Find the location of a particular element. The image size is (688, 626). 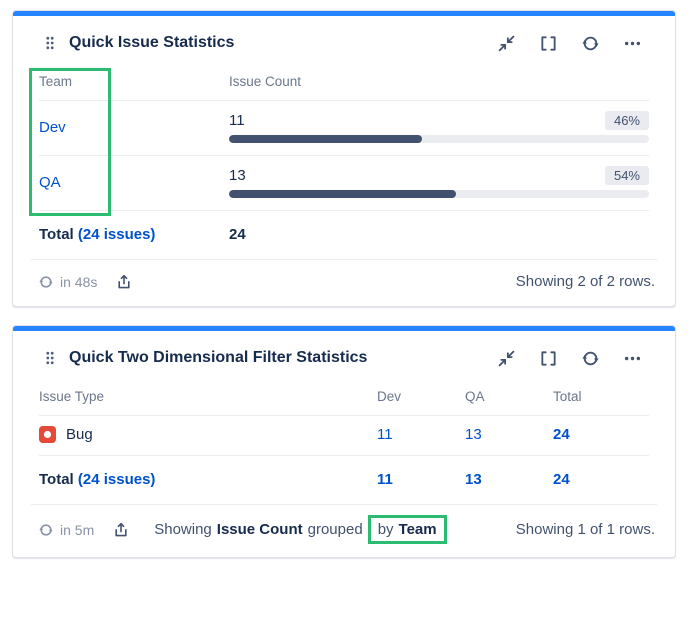

column-header-team: Team is located at coordinates (56, 81).